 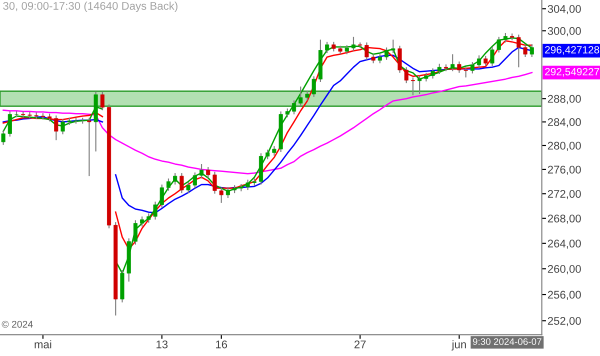 What do you see at coordinates (564, 9) in the screenshot?
I see `y-tick-label: 304,00` at bounding box center [564, 9].